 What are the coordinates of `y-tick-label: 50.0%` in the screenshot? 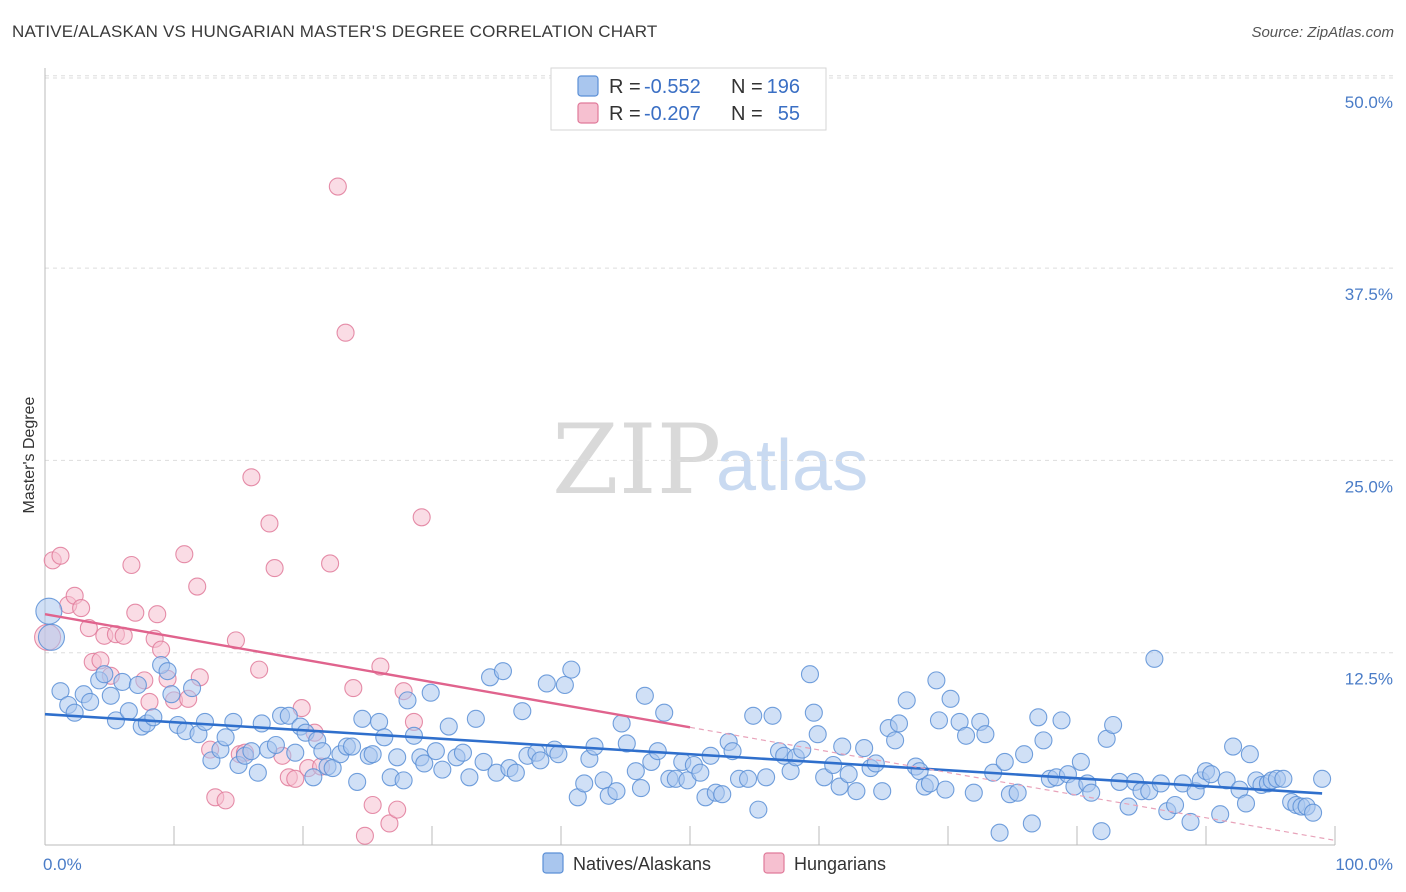 It's located at (1369, 102).